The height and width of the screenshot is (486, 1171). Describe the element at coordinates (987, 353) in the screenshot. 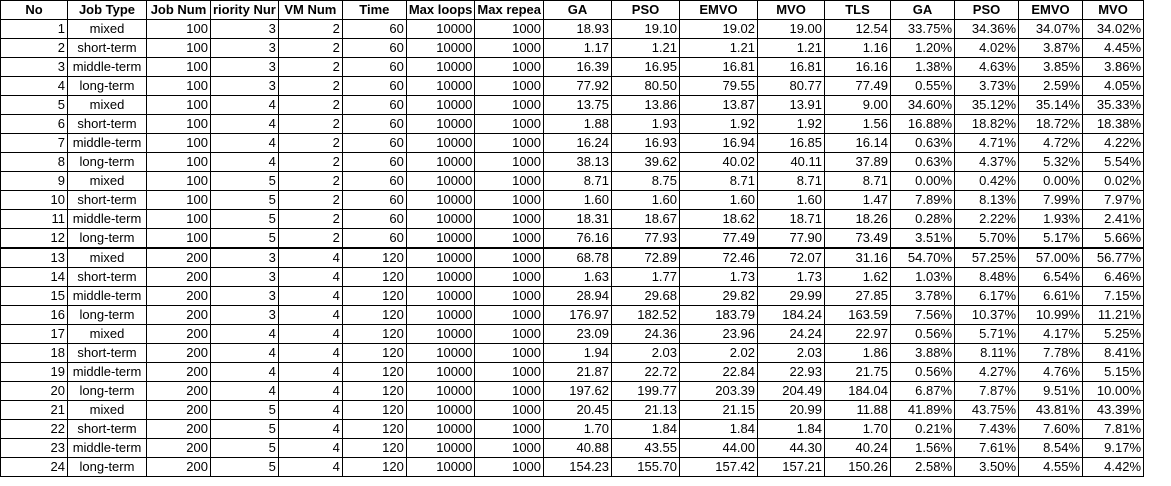

I see `table-cell: 8.11%` at that location.